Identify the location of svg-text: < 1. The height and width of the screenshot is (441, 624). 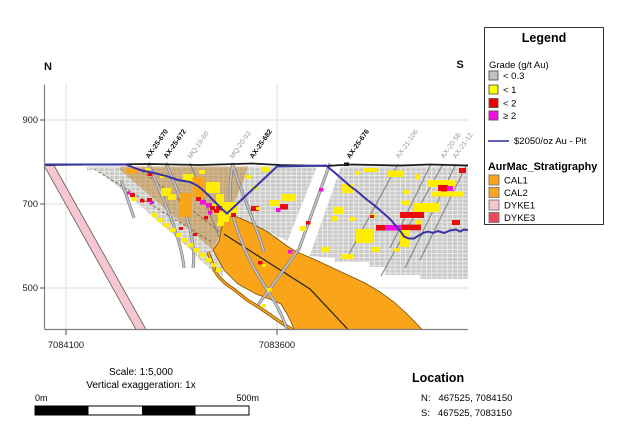
(509, 90).